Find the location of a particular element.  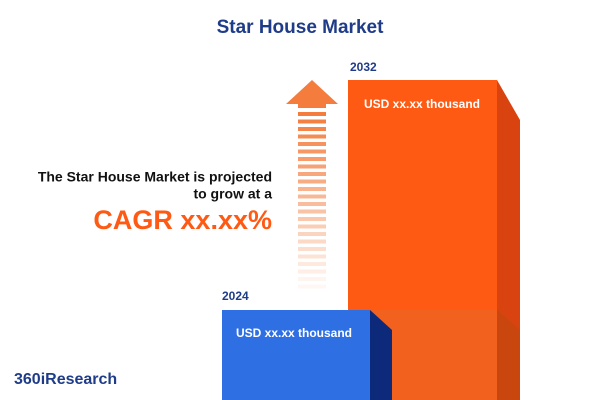

projection-text: The Star House Market is projected is located at coordinates (155, 177).